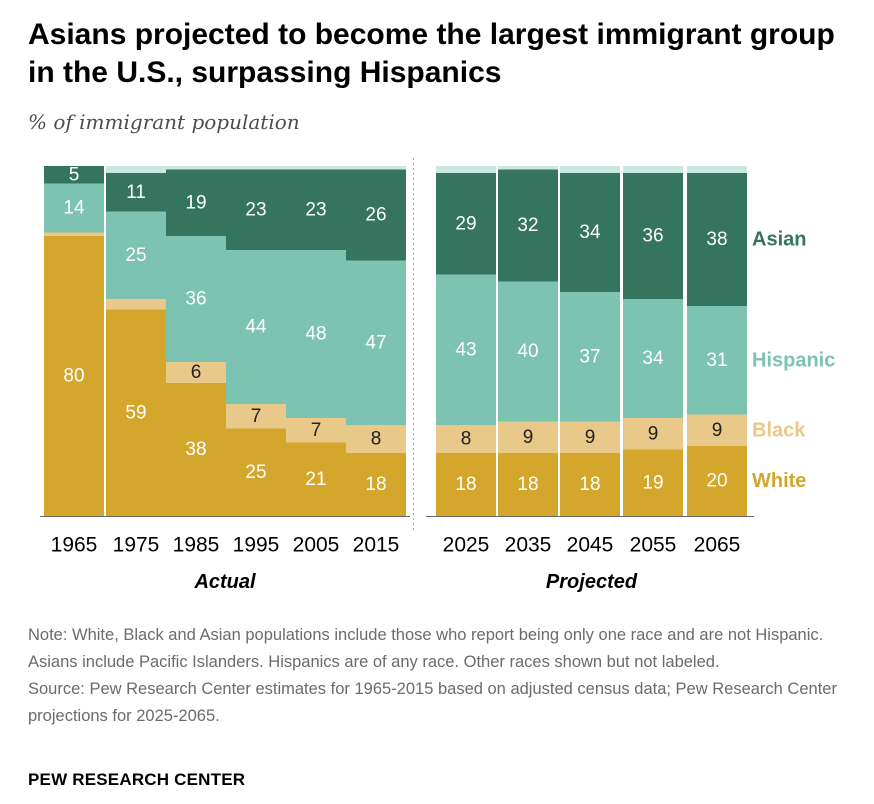 The height and width of the screenshot is (804, 874). I want to click on bar-white-1995, so click(256, 472).